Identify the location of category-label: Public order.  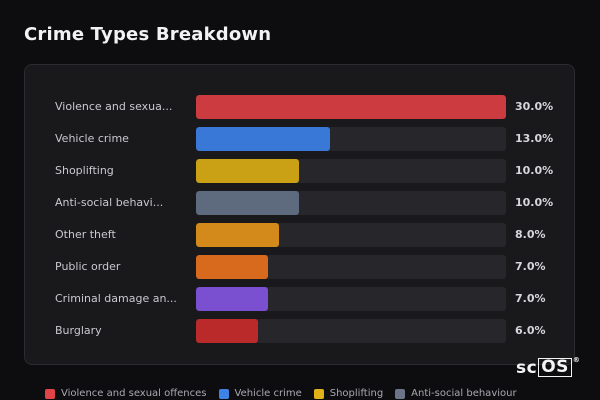
(88, 266).